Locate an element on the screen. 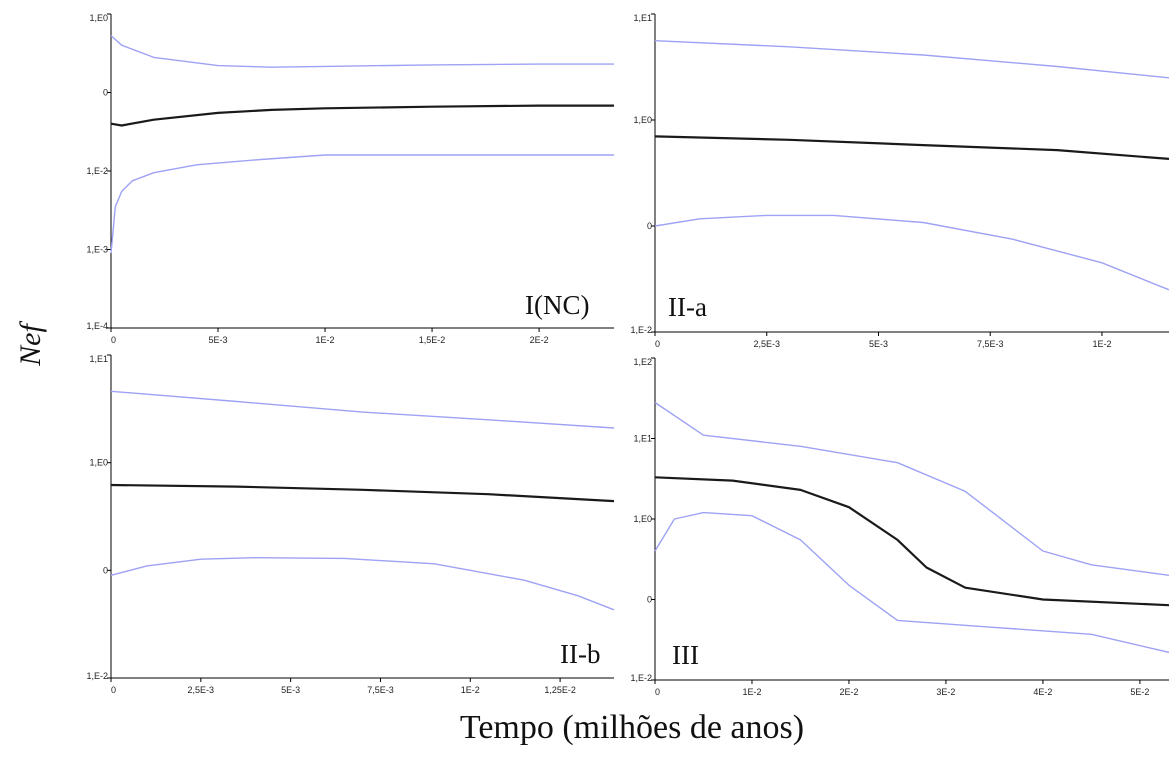  y-tick-label: 1,E2 is located at coordinates (642, 362).